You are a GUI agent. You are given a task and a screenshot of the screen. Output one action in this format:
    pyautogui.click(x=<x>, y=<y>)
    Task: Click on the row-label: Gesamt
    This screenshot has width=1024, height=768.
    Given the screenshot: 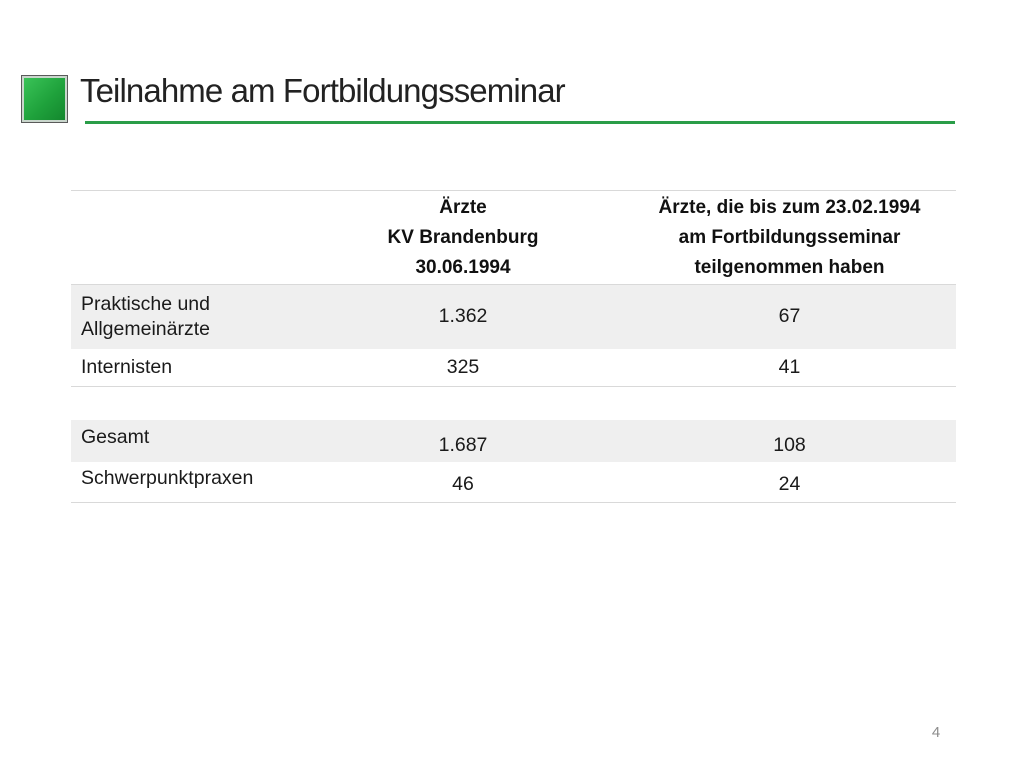 What is the action you would take?
    pyautogui.click(x=187, y=441)
    